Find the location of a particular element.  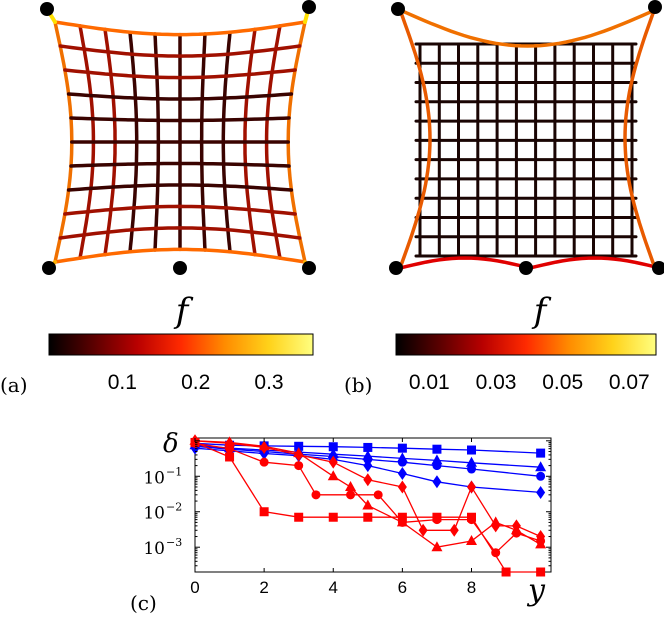

colorbar-b-tick-label: 0.01 is located at coordinates (429, 382).